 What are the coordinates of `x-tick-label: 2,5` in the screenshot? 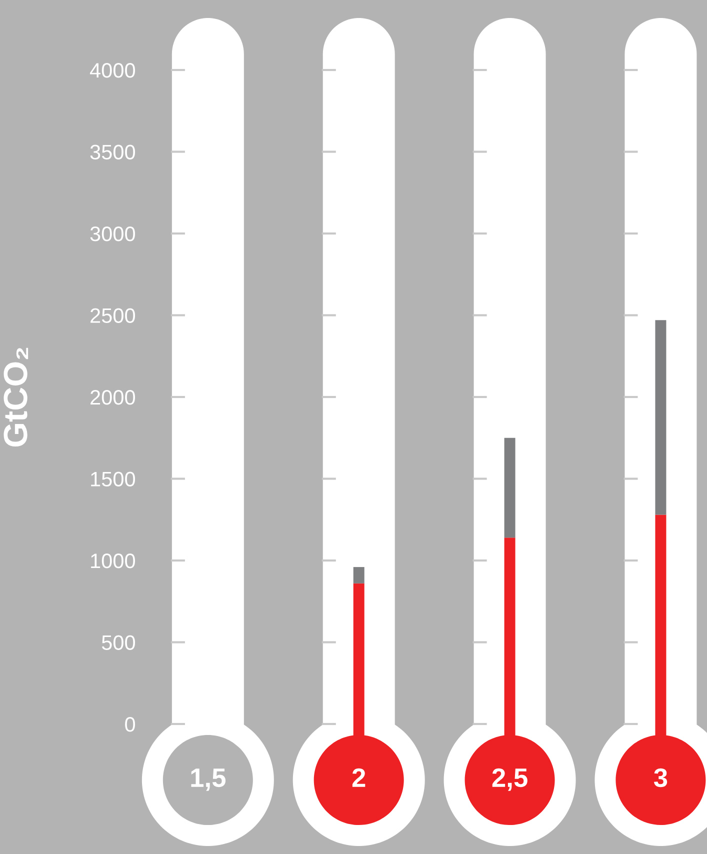 It's located at (510, 779).